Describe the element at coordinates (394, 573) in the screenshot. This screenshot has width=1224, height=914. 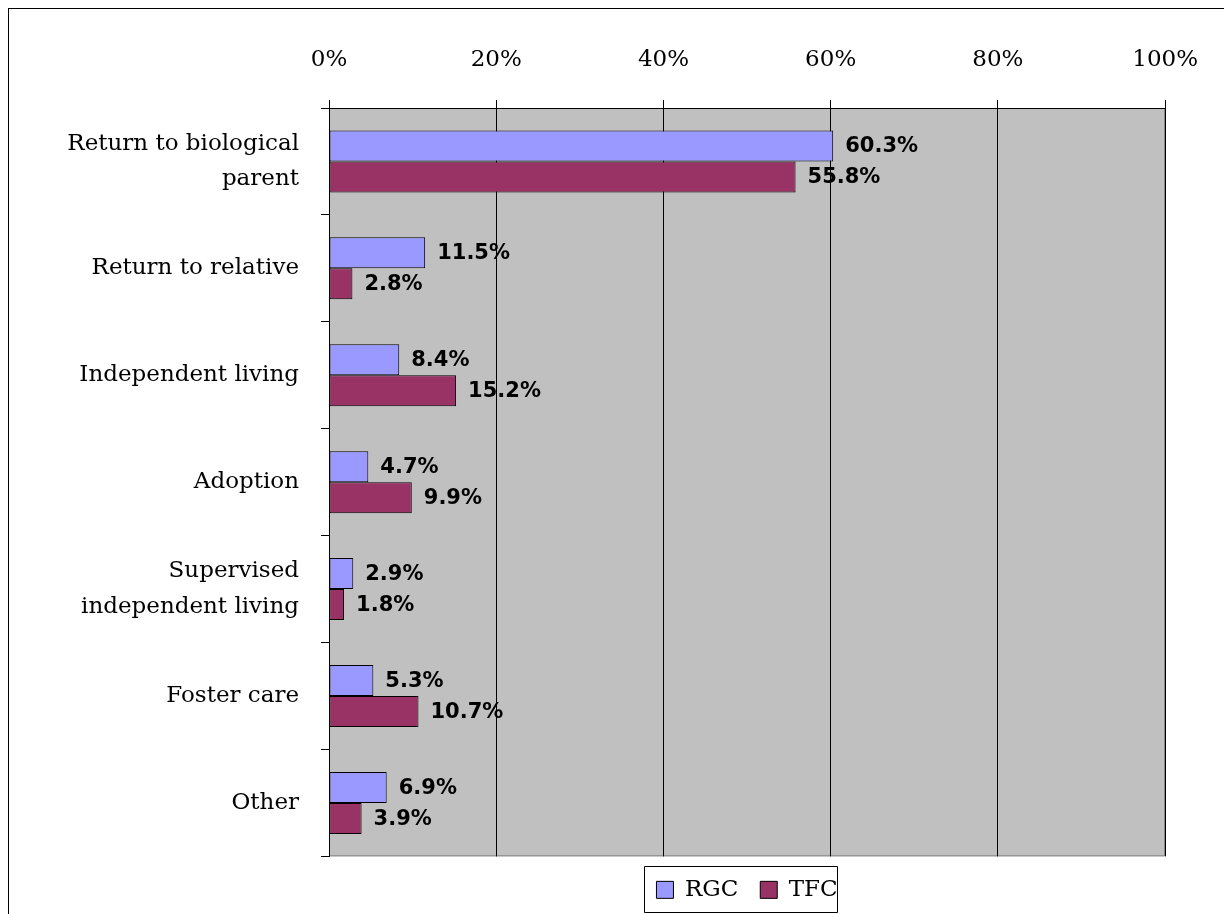
I see `data-label: 2.9%` at that location.